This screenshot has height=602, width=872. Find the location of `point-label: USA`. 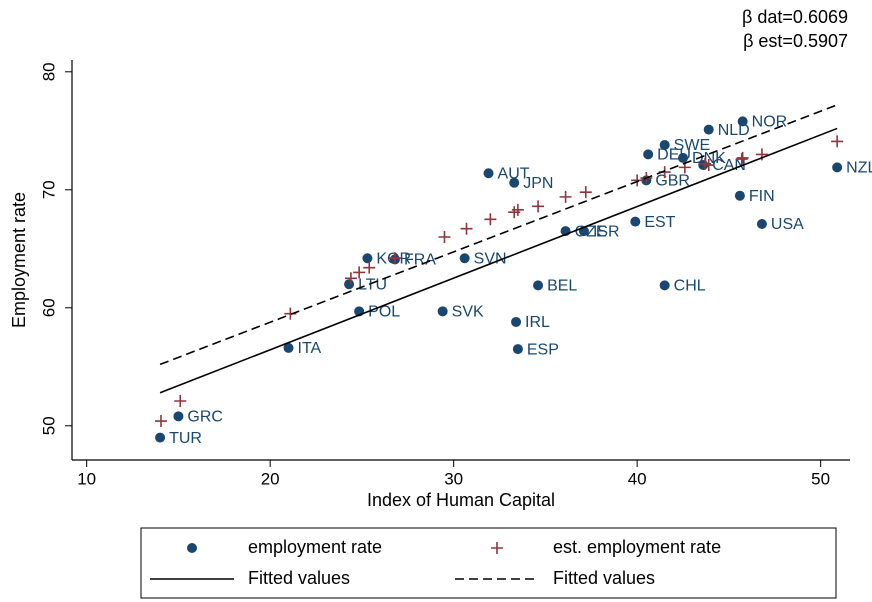

point-label: USA is located at coordinates (787, 224).